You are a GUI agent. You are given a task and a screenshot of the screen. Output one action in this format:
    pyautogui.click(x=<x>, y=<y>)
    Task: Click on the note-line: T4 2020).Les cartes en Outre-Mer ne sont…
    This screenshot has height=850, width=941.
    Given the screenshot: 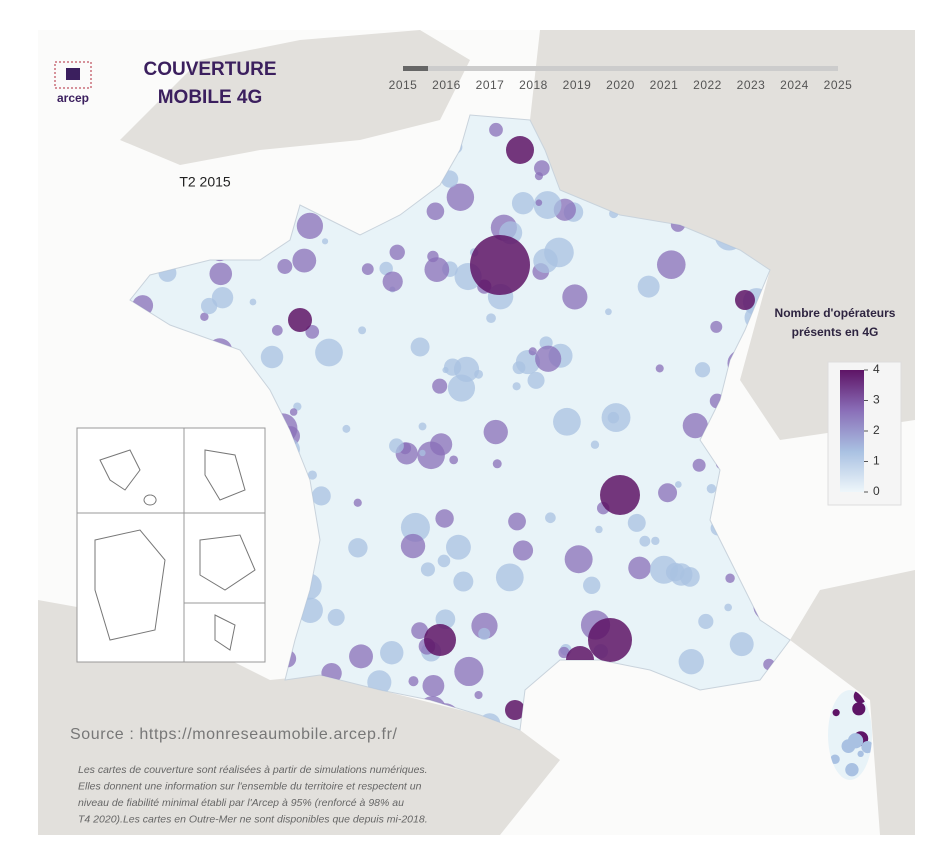 What is the action you would take?
    pyautogui.click(x=253, y=819)
    